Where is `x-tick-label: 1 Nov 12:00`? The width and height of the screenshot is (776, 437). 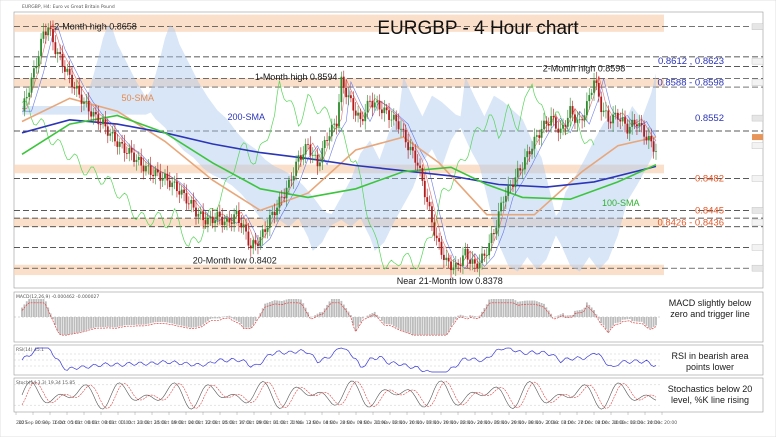 x-tick-label: 1 Nov 12:00 is located at coordinates (305, 423).